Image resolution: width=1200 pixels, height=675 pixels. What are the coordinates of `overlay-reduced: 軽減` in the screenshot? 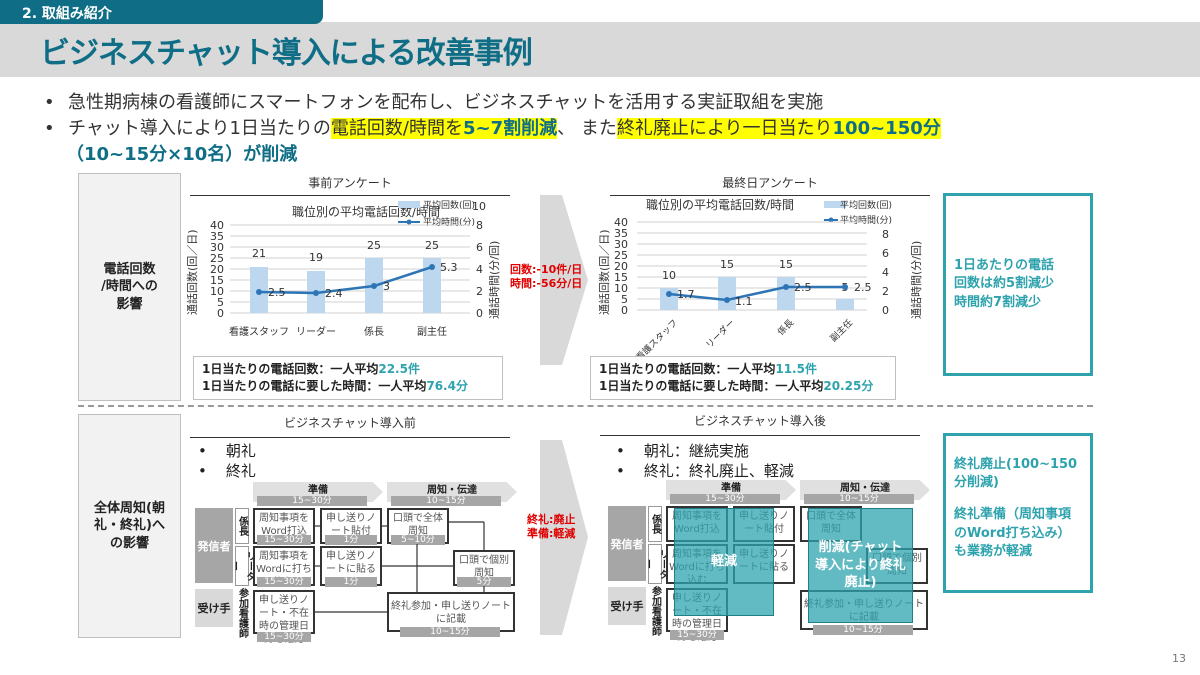 It's located at (724, 562).